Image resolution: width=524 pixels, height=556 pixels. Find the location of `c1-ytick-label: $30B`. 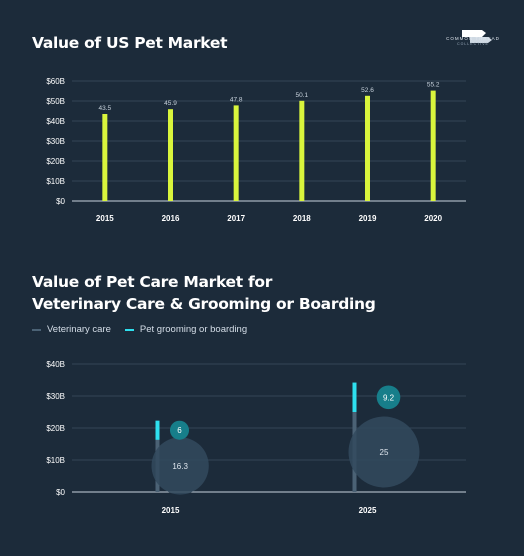

c1-ytick-label: $30B is located at coordinates (55, 141).